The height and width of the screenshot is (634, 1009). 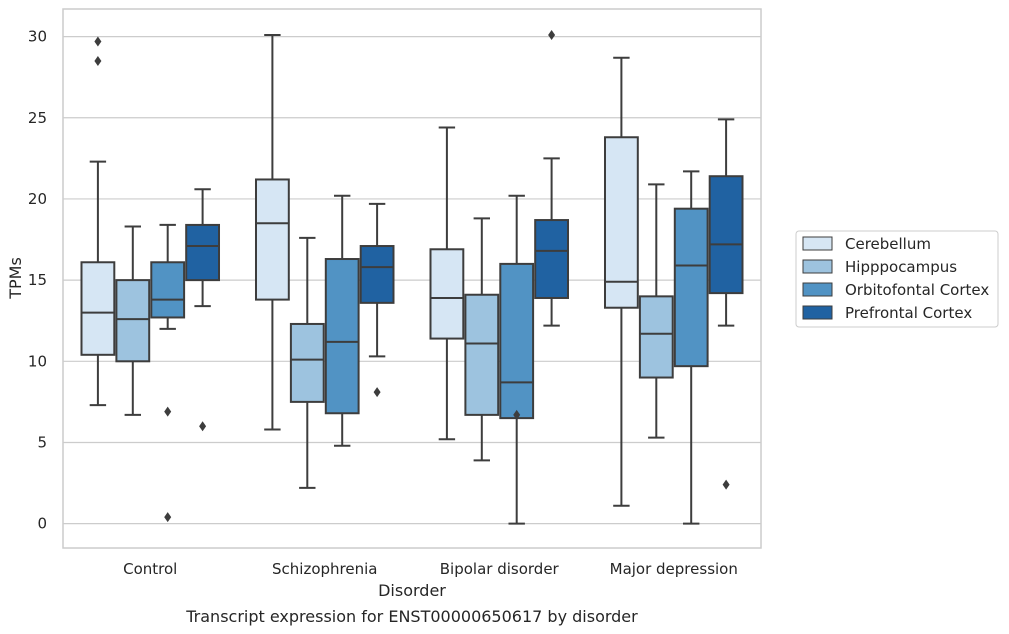 I want to click on legend-label: Cerebellum, so click(x=888, y=244).